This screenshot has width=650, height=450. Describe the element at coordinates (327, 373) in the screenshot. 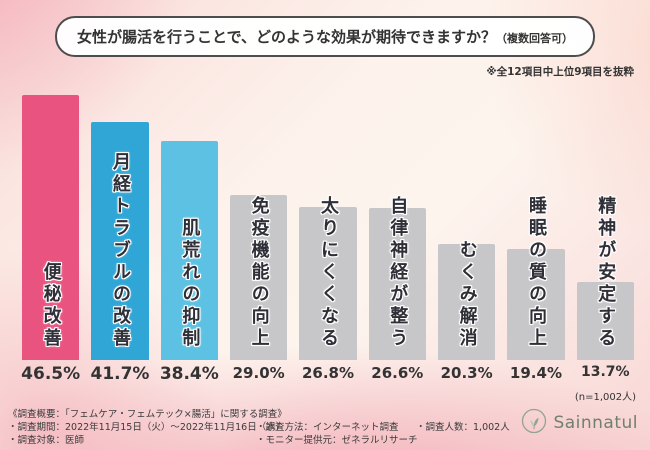

I see `bar-value-label: 26.8%` at that location.